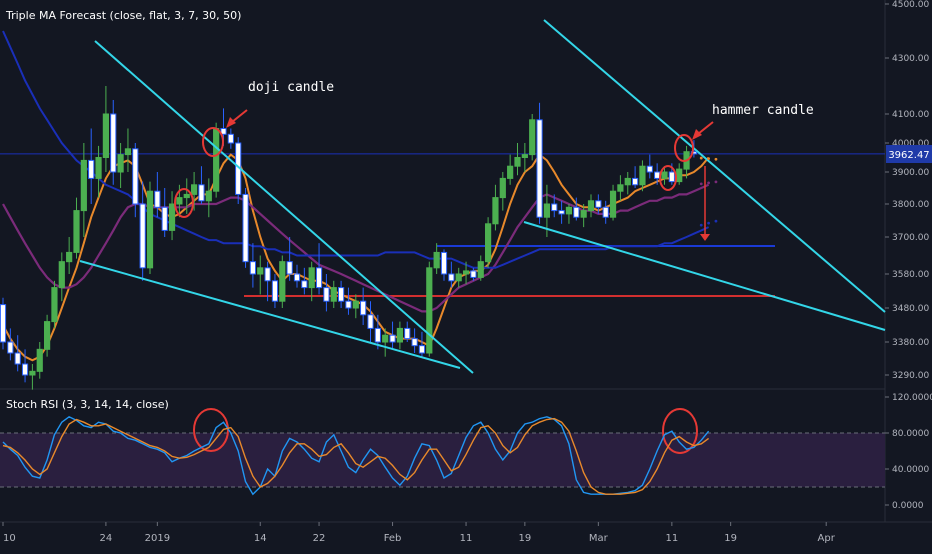 This screenshot has width=932, height=554. I want to click on price-tick-label: 3290.00, so click(910, 376).